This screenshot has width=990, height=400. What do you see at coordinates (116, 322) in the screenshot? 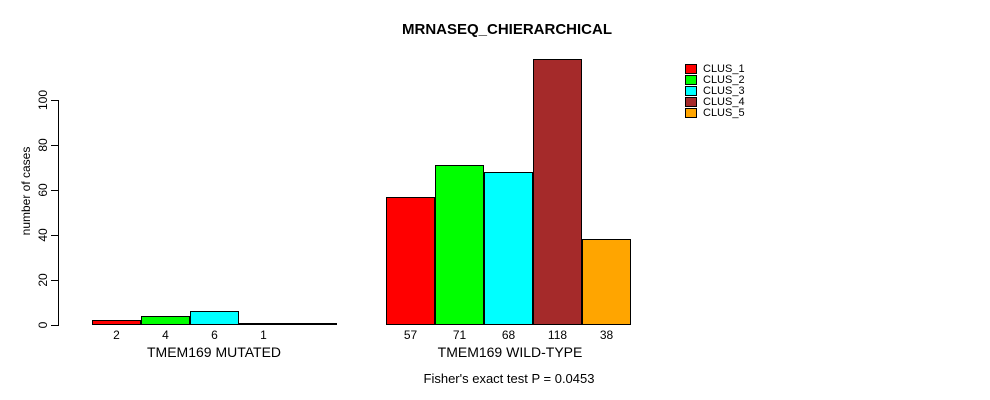
I see `bar-clus-1-tmem169-mutated` at bounding box center [116, 322].